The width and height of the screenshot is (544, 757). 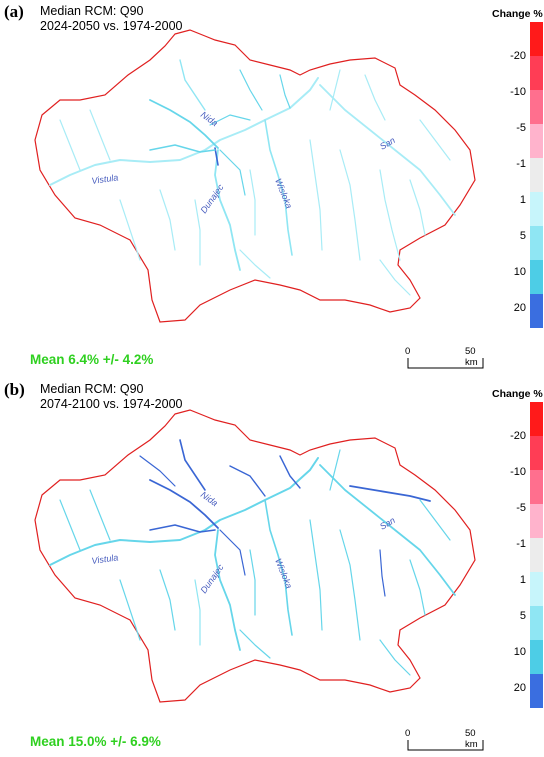 I want to click on mean-change: Mean 15.0% +/- 6.9%, so click(x=95, y=741).